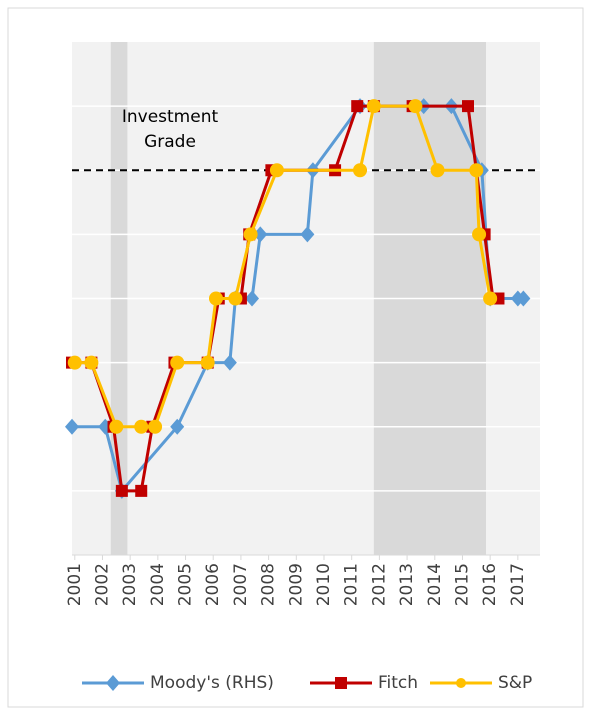 Image resolution: width=591 pixels, height=719 pixels. Describe the element at coordinates (490, 584) in the screenshot. I see `x-tick-label: 2016` at that location.